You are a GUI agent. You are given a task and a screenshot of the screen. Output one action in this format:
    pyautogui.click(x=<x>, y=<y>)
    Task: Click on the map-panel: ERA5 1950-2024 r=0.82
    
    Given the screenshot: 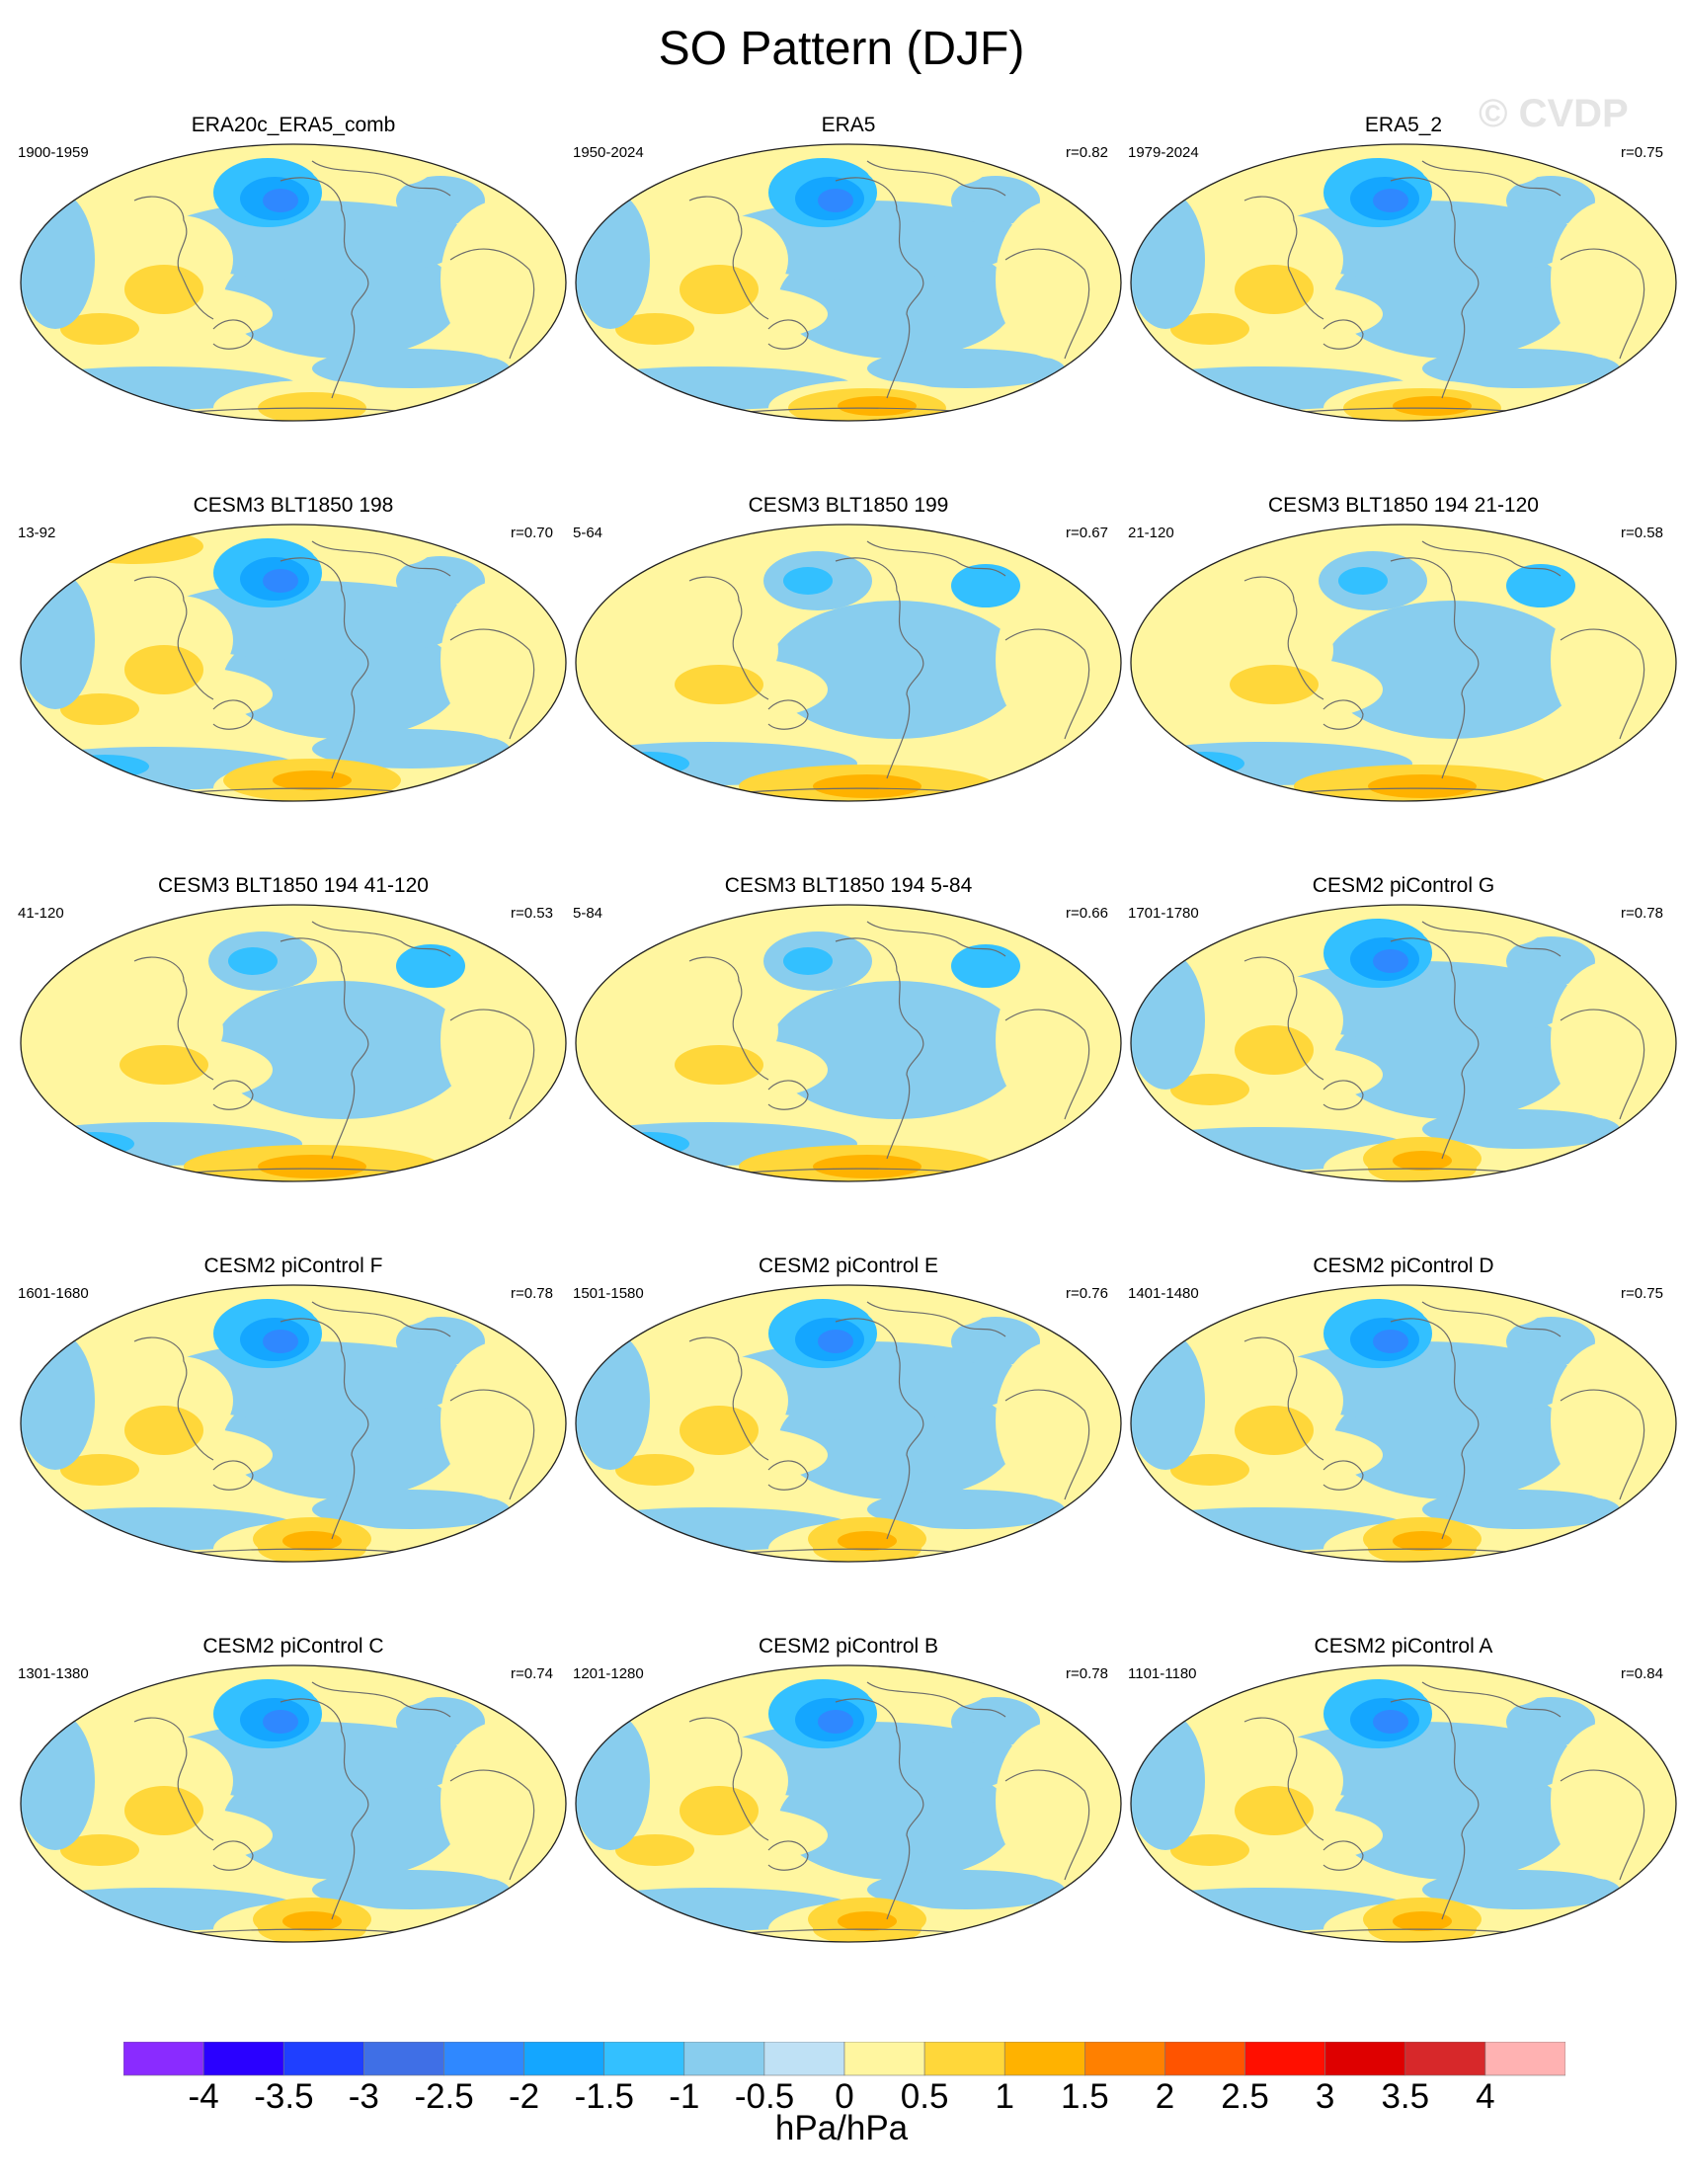 What is the action you would take?
    pyautogui.click(x=848, y=302)
    